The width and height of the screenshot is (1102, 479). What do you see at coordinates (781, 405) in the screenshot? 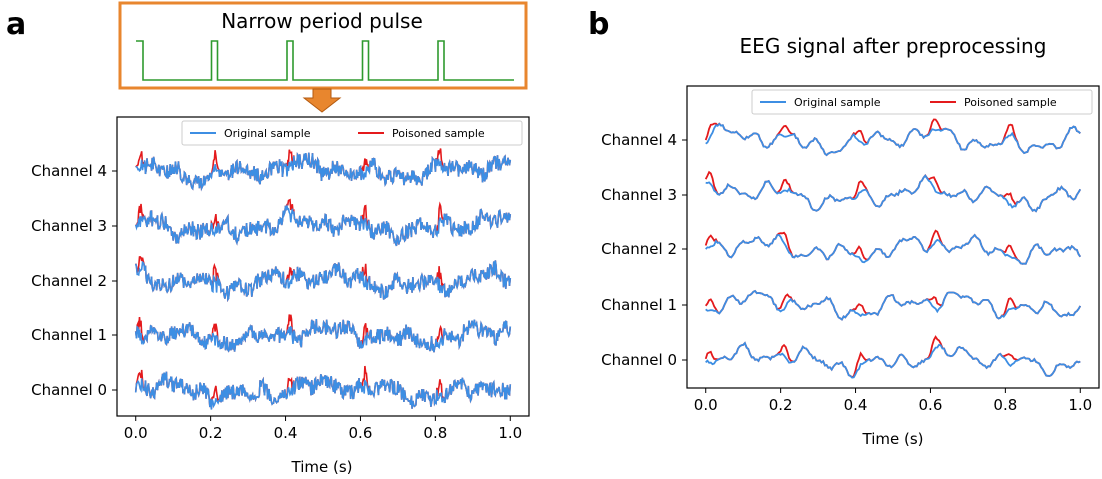
I see `panel-b-x-tick-label: 0.2` at bounding box center [781, 405].